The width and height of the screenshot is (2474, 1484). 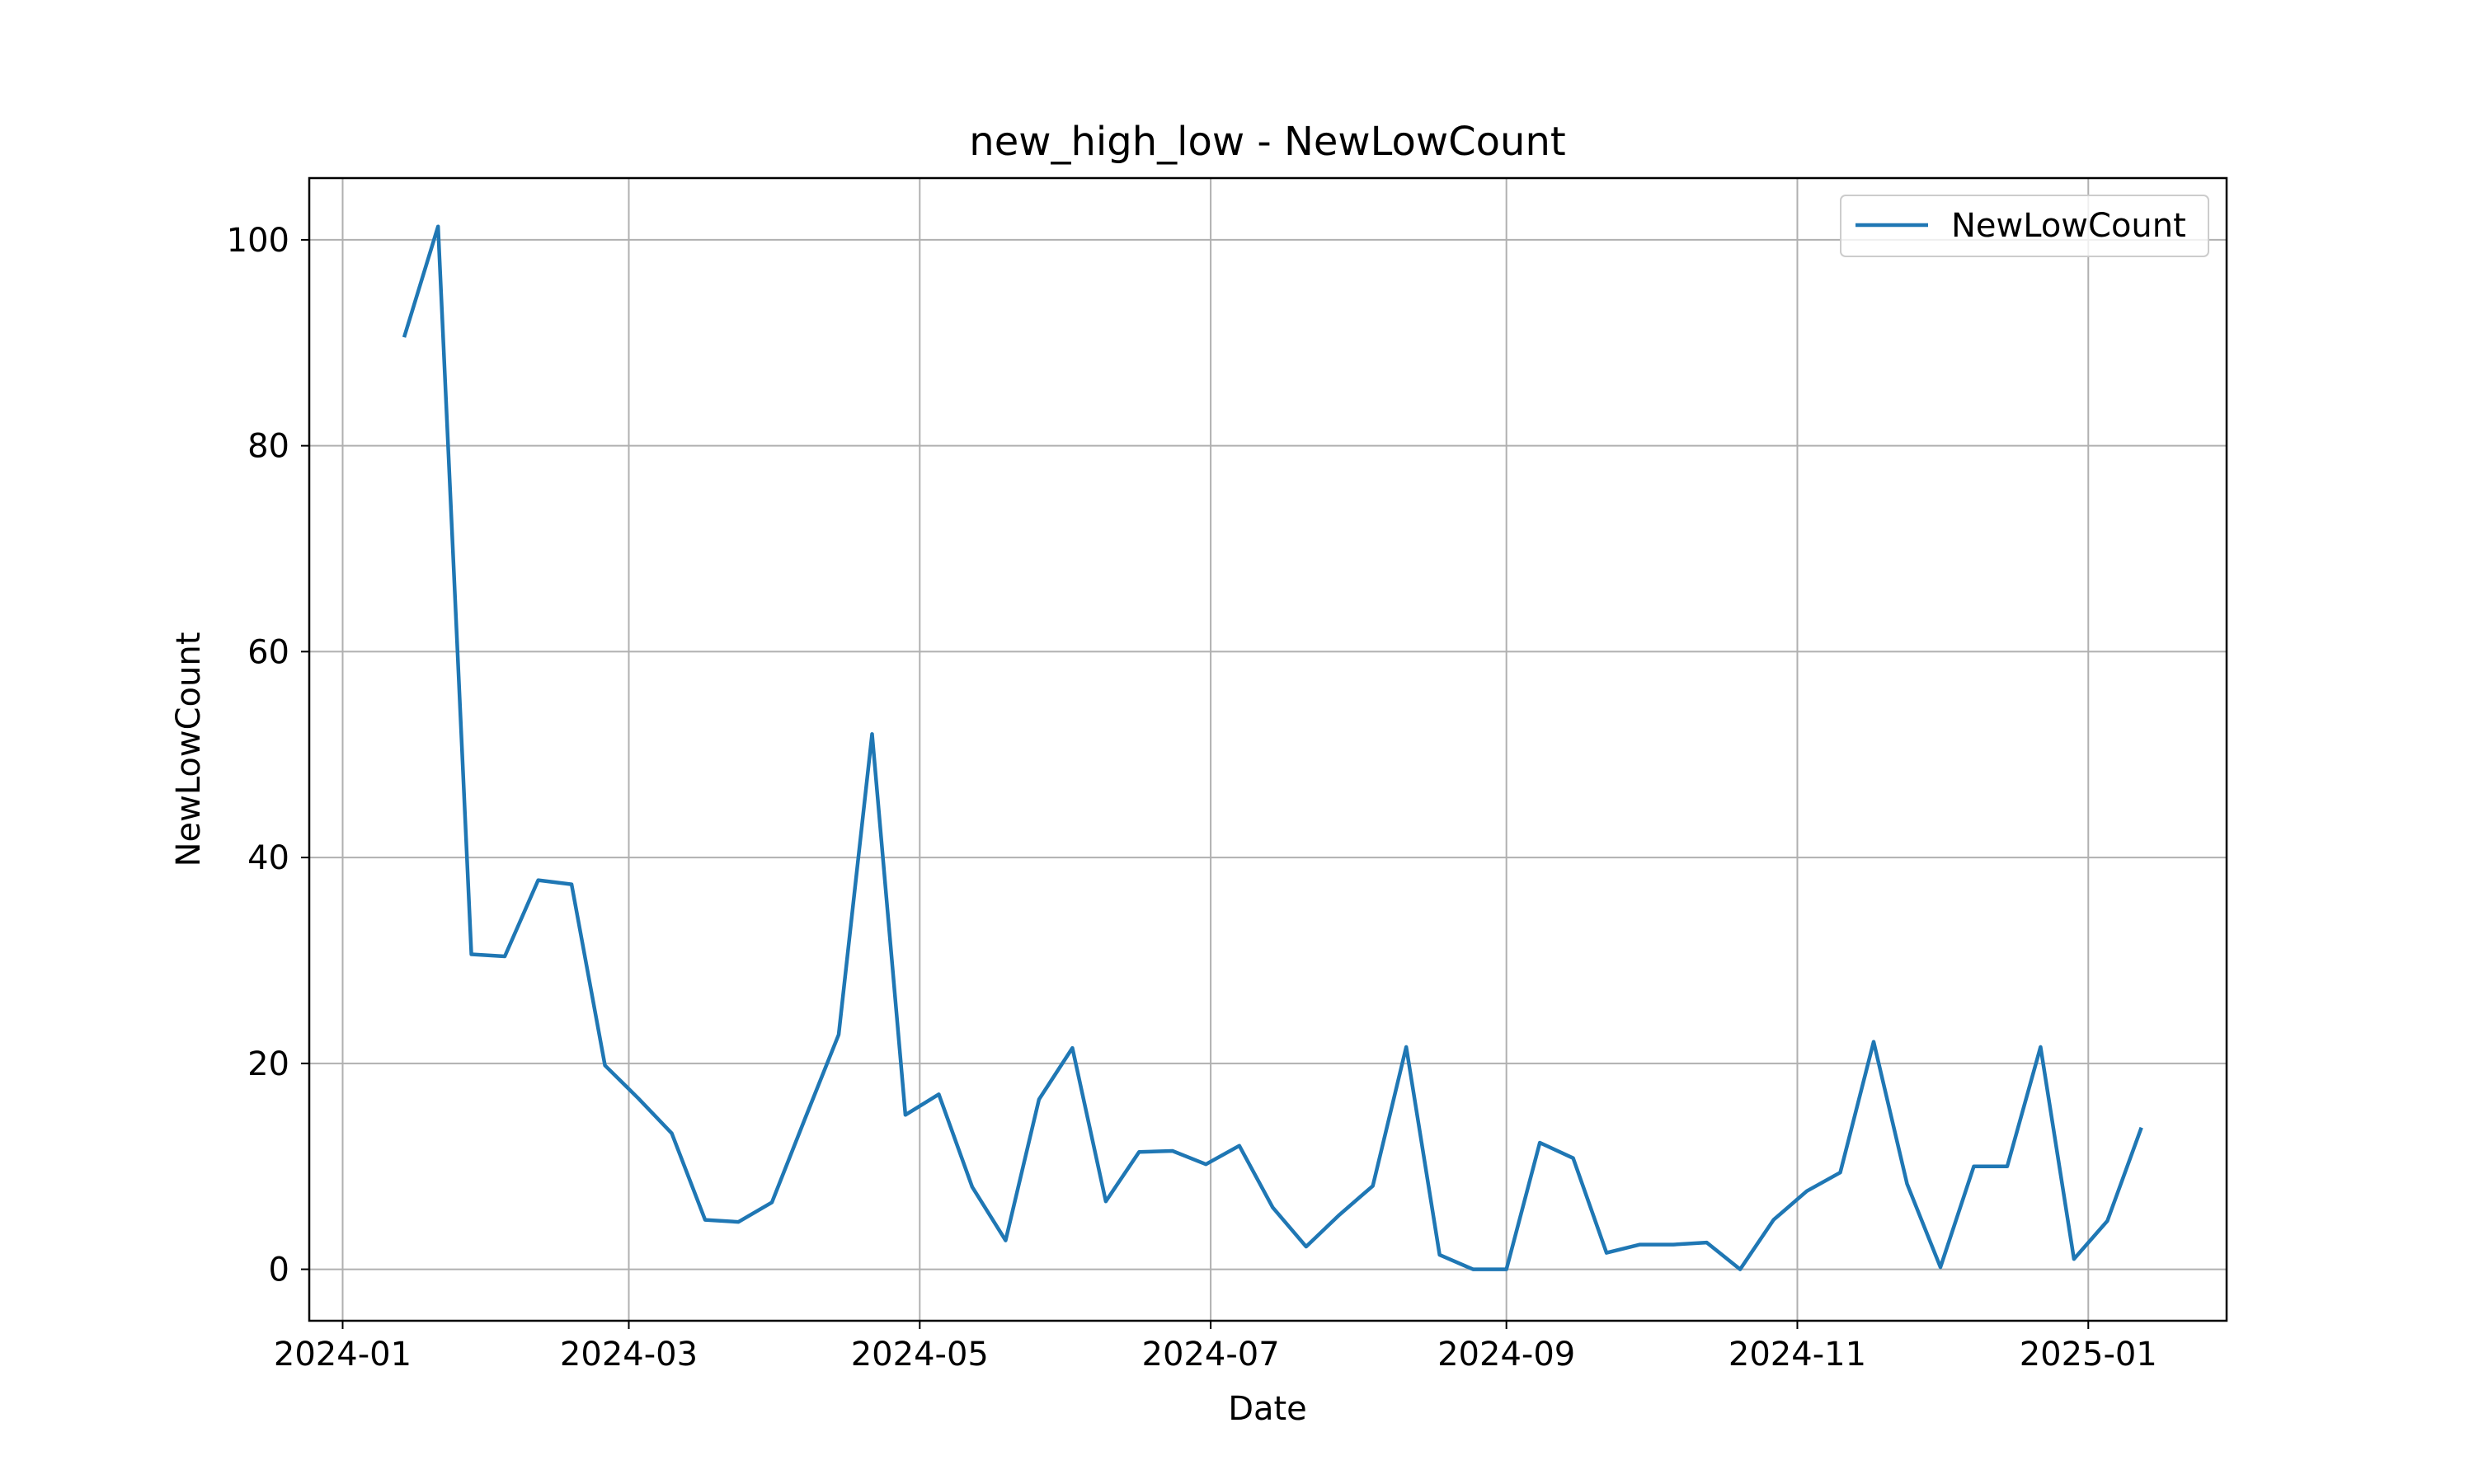 I want to click on x-tick-label: 2024-01, so click(x=343, y=1355).